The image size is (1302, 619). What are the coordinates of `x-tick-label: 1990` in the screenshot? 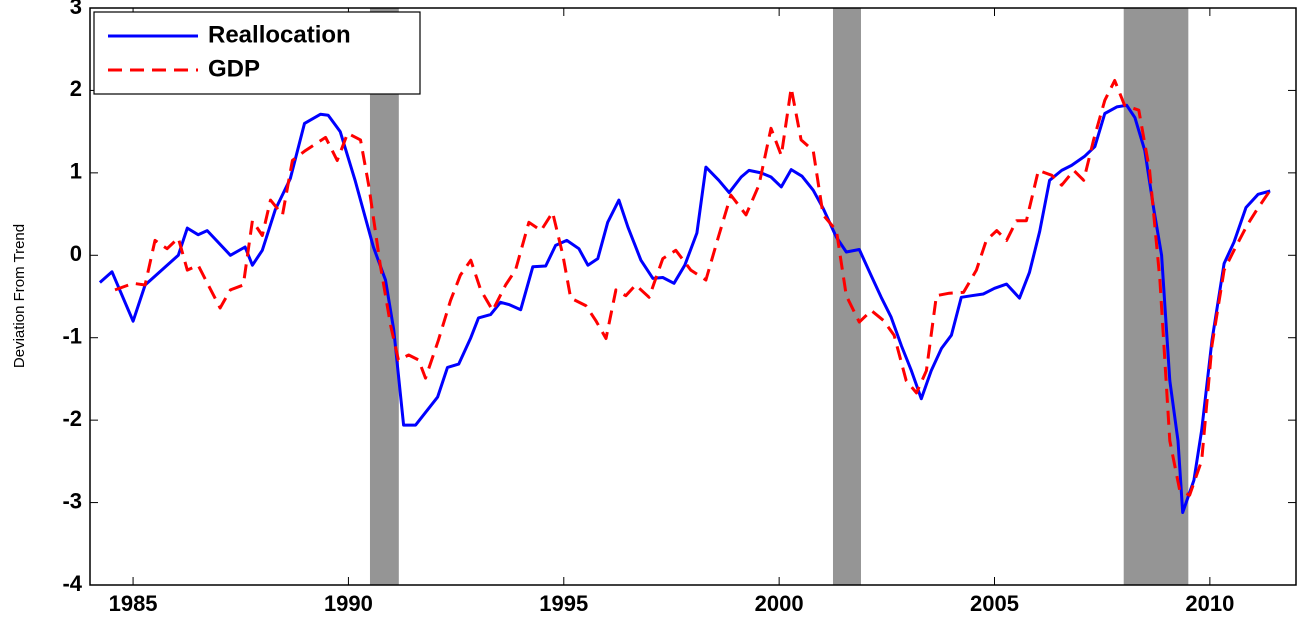 It's located at (348, 603).